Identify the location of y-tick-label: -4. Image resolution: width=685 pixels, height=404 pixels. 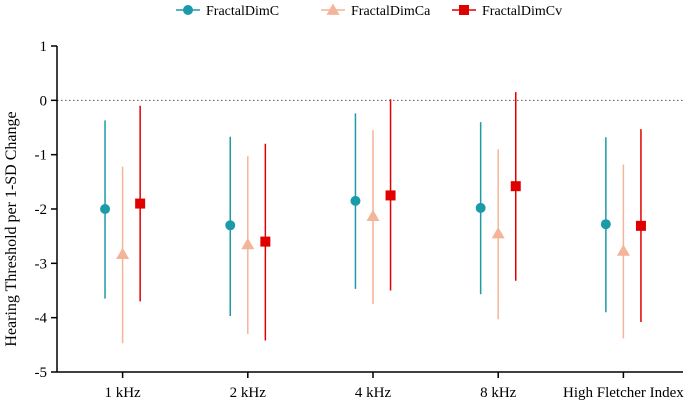
(41, 319).